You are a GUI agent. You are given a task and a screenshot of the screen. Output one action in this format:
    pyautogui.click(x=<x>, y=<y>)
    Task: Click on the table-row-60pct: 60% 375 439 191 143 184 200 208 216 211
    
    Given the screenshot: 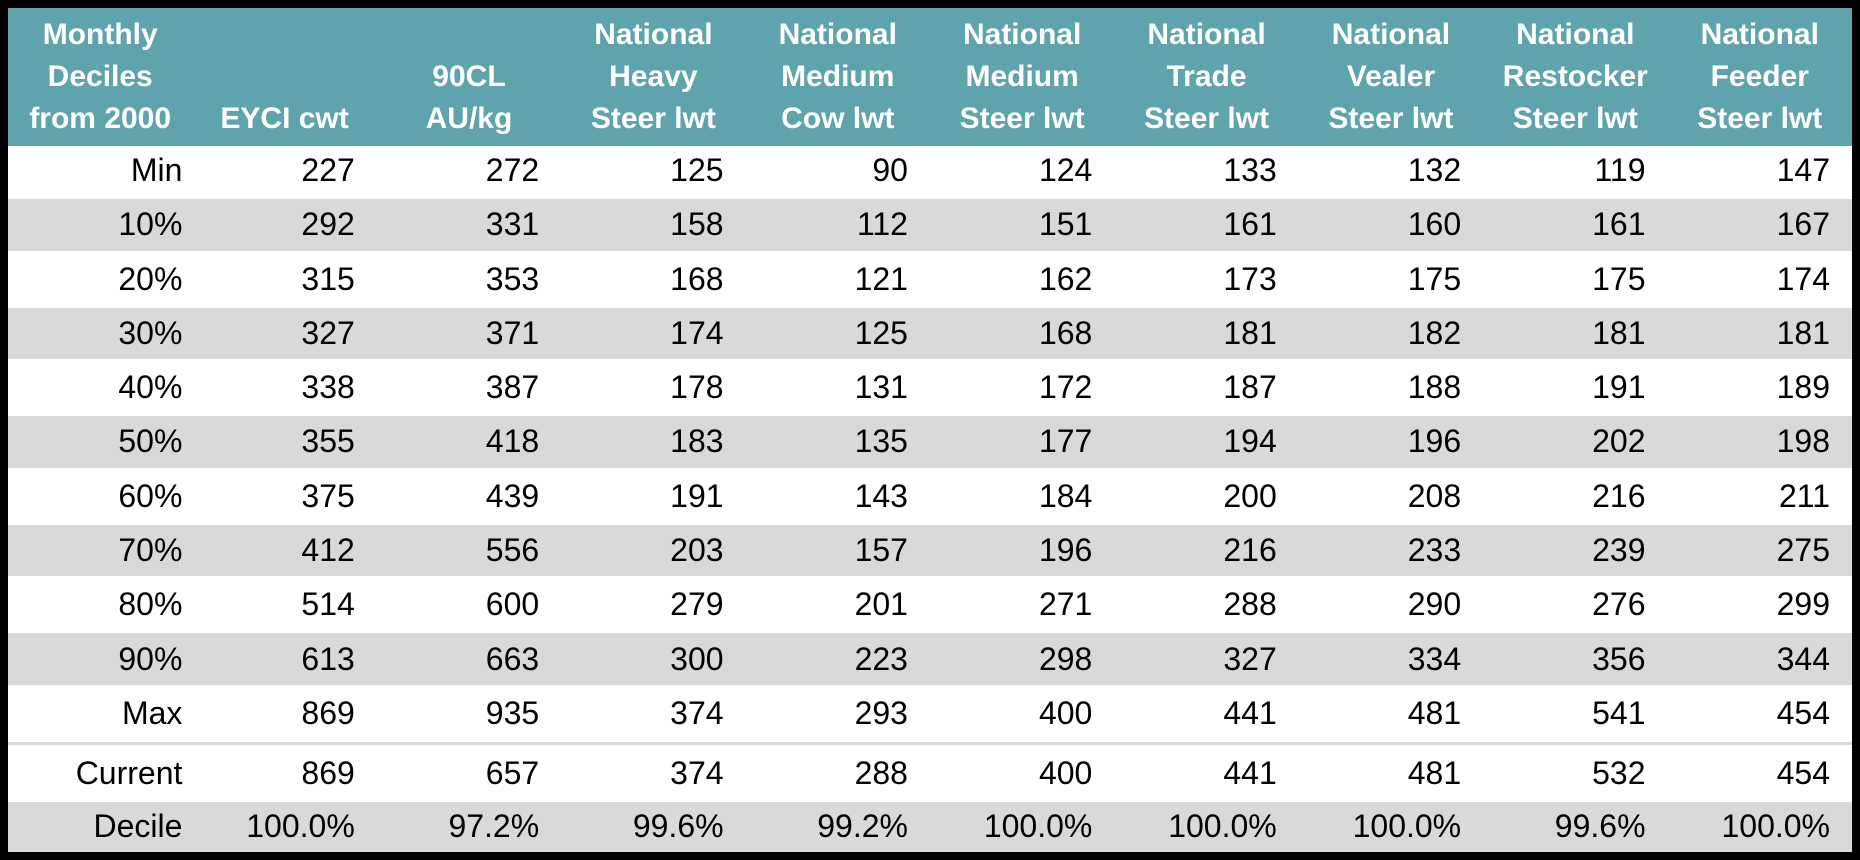 What is the action you would take?
    pyautogui.click(x=930, y=496)
    